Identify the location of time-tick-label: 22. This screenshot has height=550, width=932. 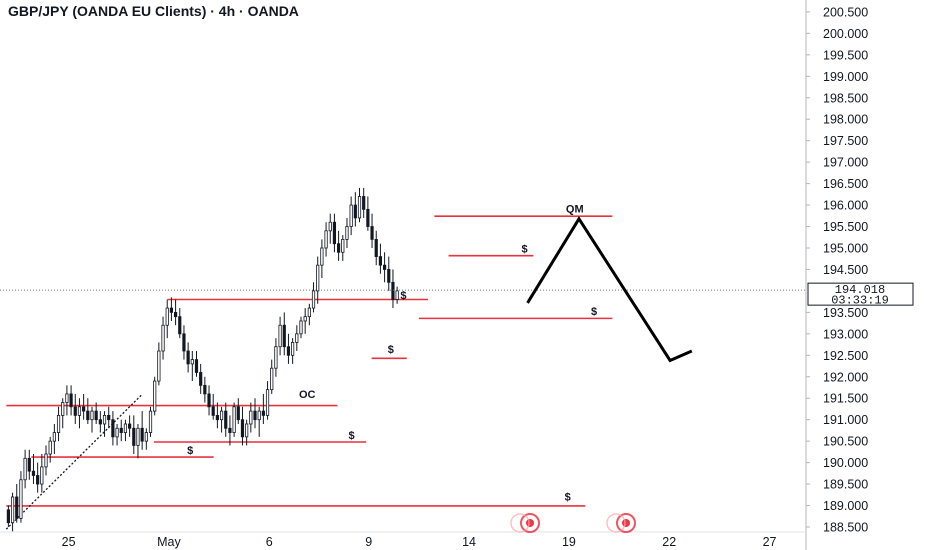
(669, 542).